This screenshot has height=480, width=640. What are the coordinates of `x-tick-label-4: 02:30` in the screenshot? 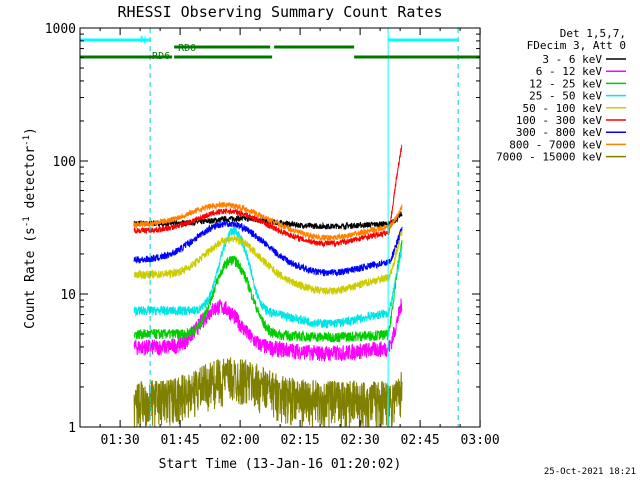 It's located at (360, 440).